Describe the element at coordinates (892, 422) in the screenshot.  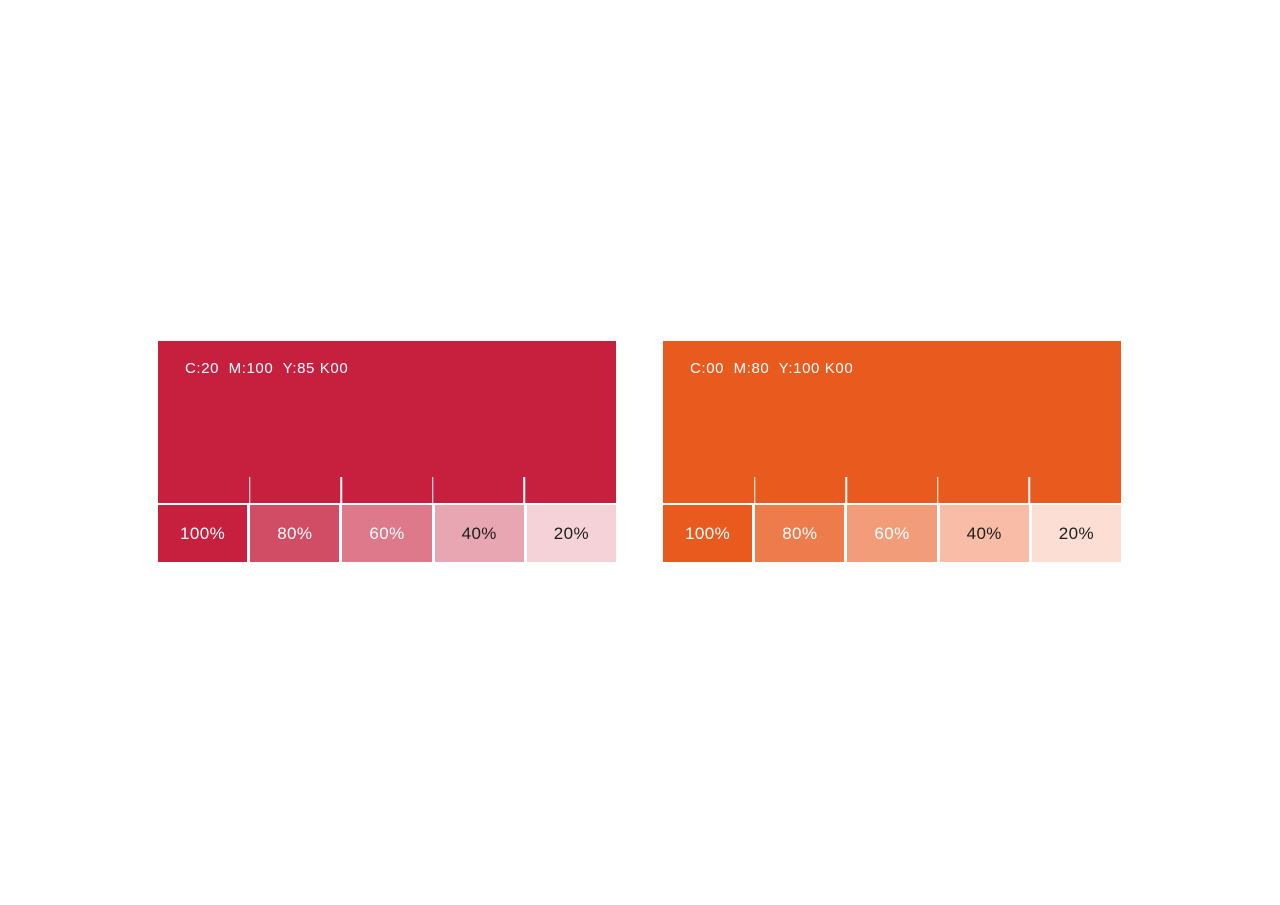
I see `base-color-panel: C:00 M:80 Y:100 K00` at that location.